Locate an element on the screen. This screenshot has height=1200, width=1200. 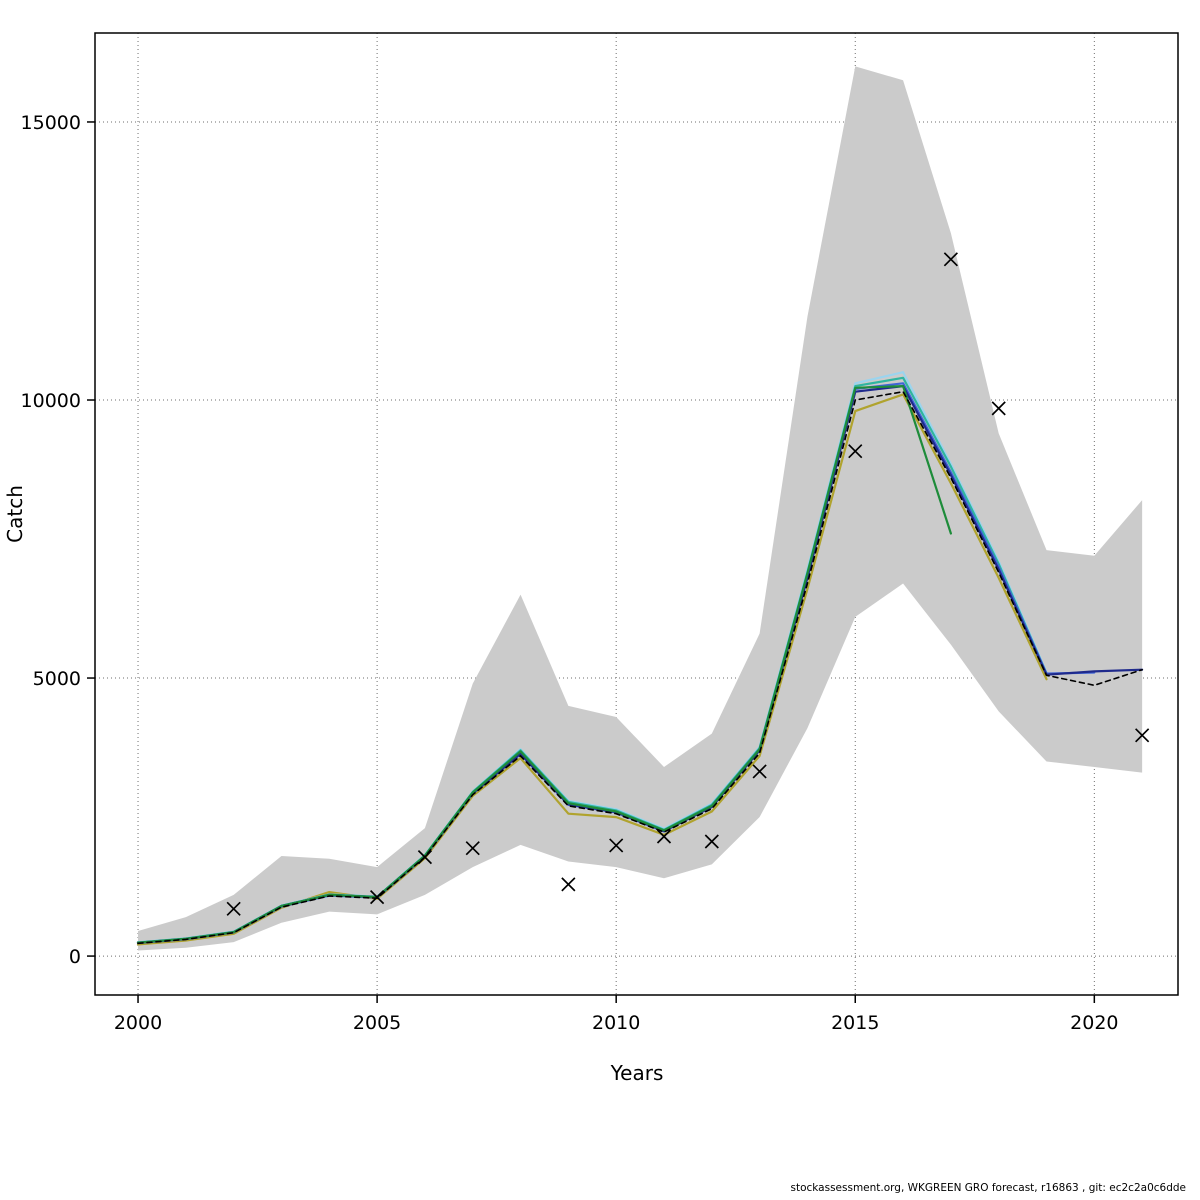
x-tick-label: 2005 is located at coordinates (377, 1023).